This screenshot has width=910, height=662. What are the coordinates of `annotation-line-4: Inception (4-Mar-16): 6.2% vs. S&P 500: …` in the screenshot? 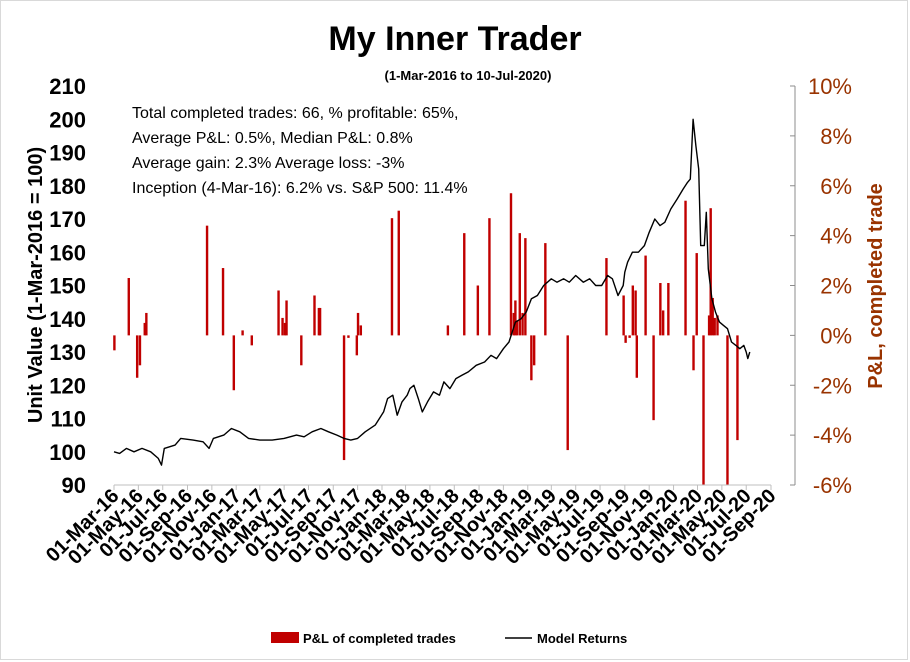 It's located at (300, 188).